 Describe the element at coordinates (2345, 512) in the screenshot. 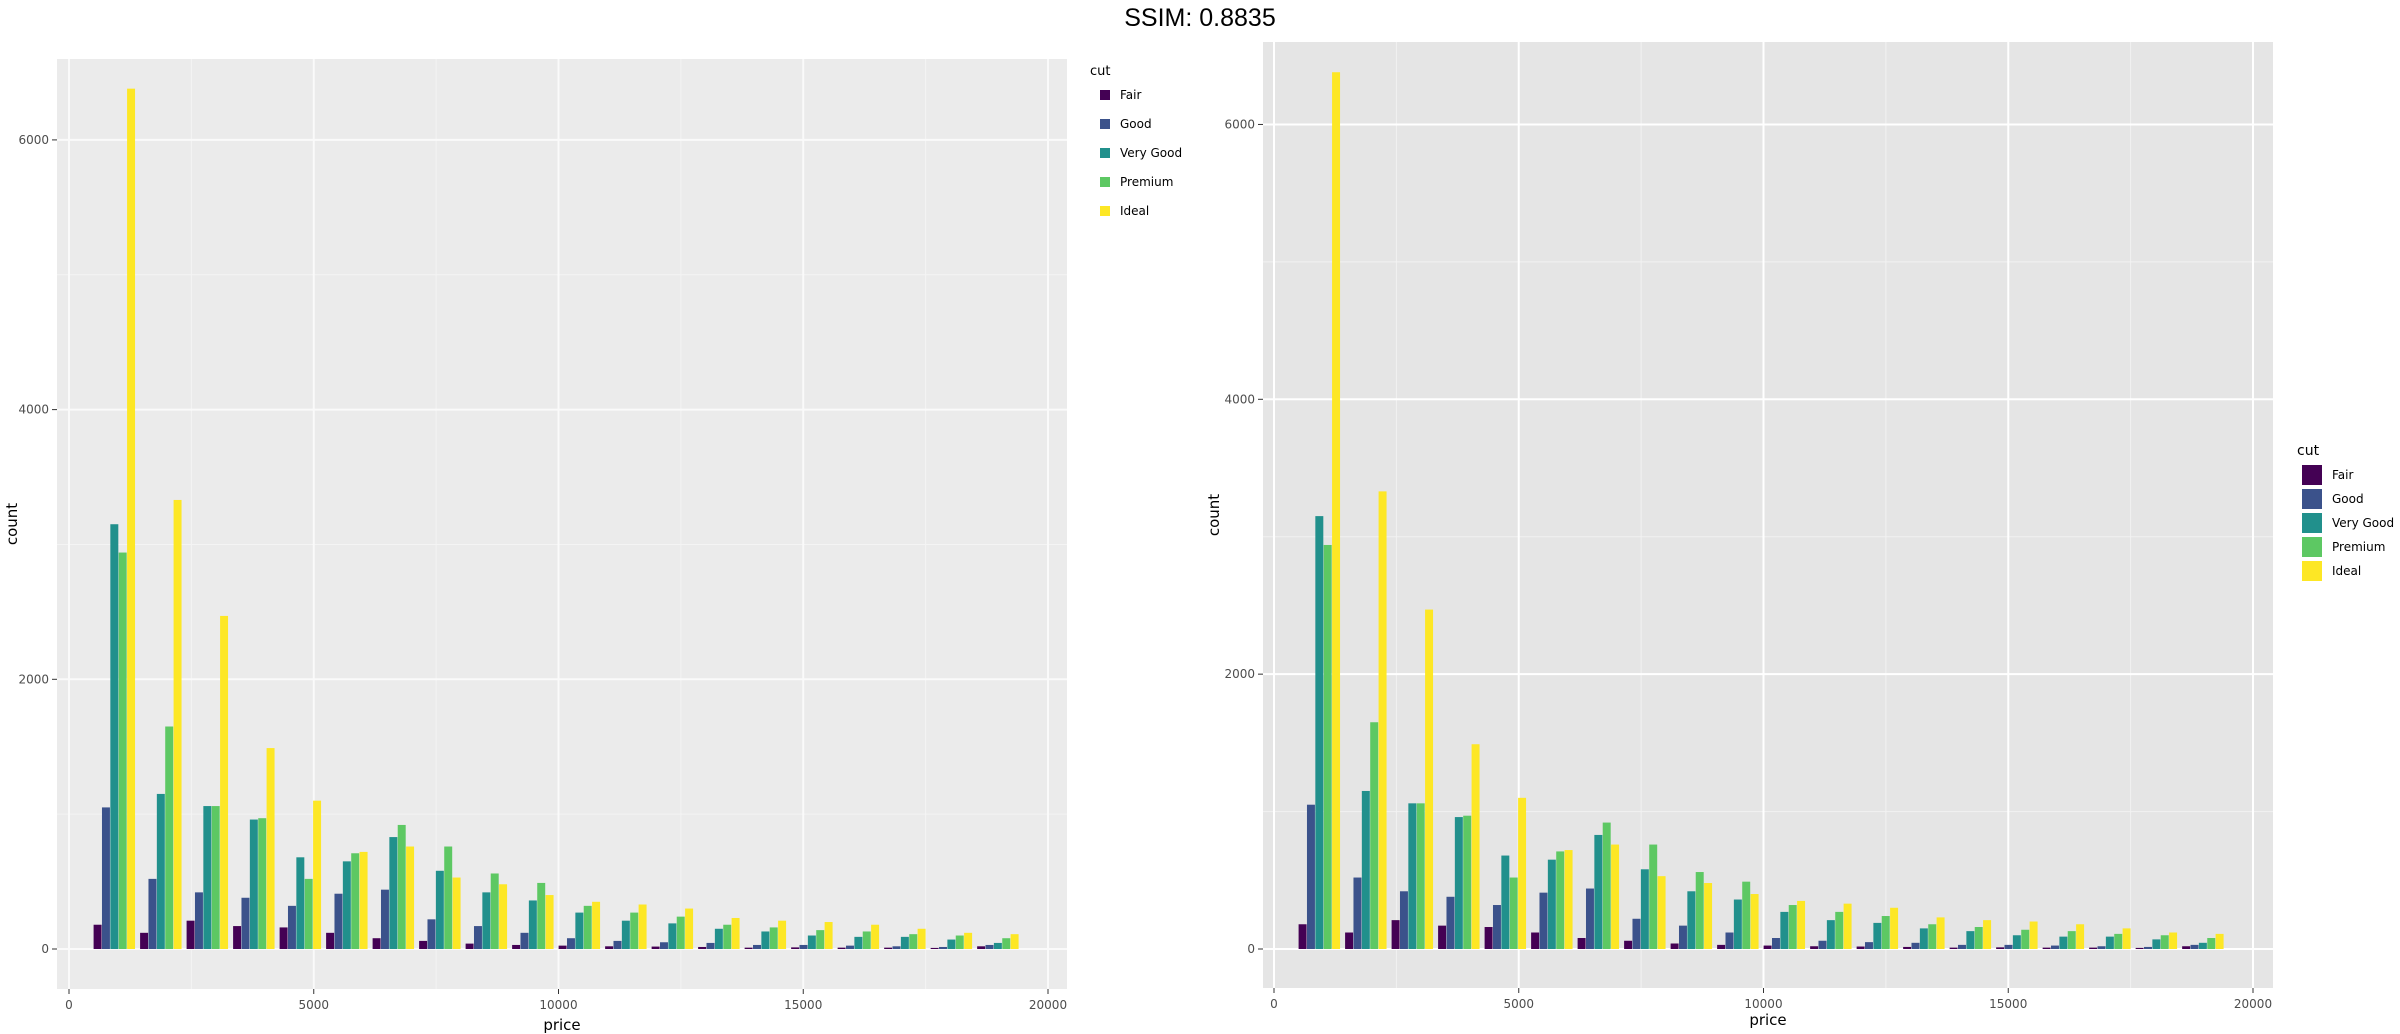

I see `legend: cut Fair Good Very Good Premium Ideal` at that location.